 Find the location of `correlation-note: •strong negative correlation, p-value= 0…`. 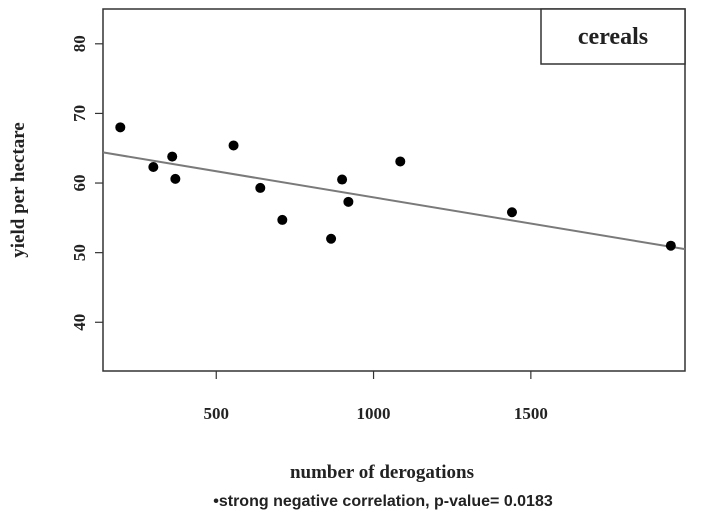

correlation-note: •strong negative correlation, p-value= 0… is located at coordinates (383, 501).